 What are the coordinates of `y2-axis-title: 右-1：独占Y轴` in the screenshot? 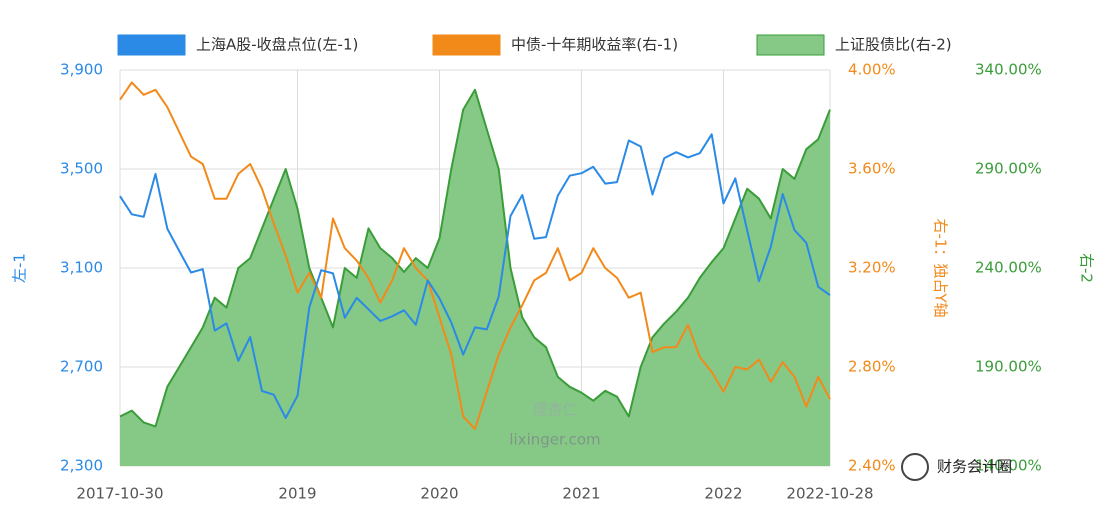 It's located at (941, 267).